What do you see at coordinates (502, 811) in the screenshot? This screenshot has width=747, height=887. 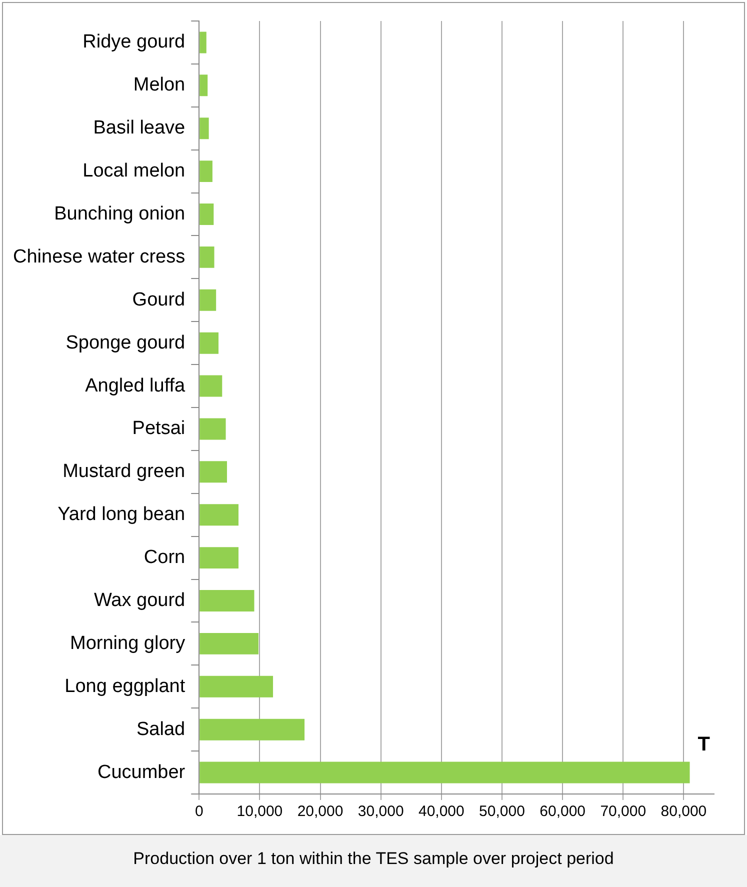 I see `x-tick-label: 50,000` at bounding box center [502, 811].